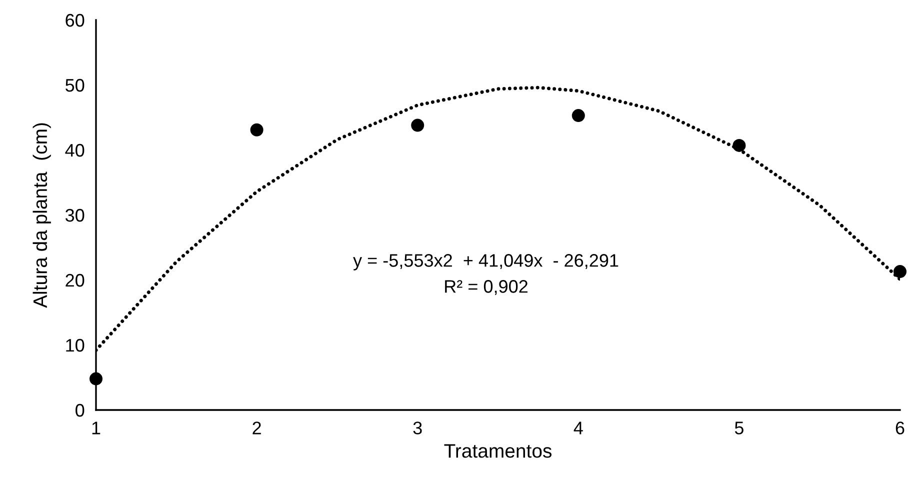 This screenshot has width=908, height=490. What do you see at coordinates (74, 150) in the screenshot?
I see `y-tick-label: 40` at bounding box center [74, 150].